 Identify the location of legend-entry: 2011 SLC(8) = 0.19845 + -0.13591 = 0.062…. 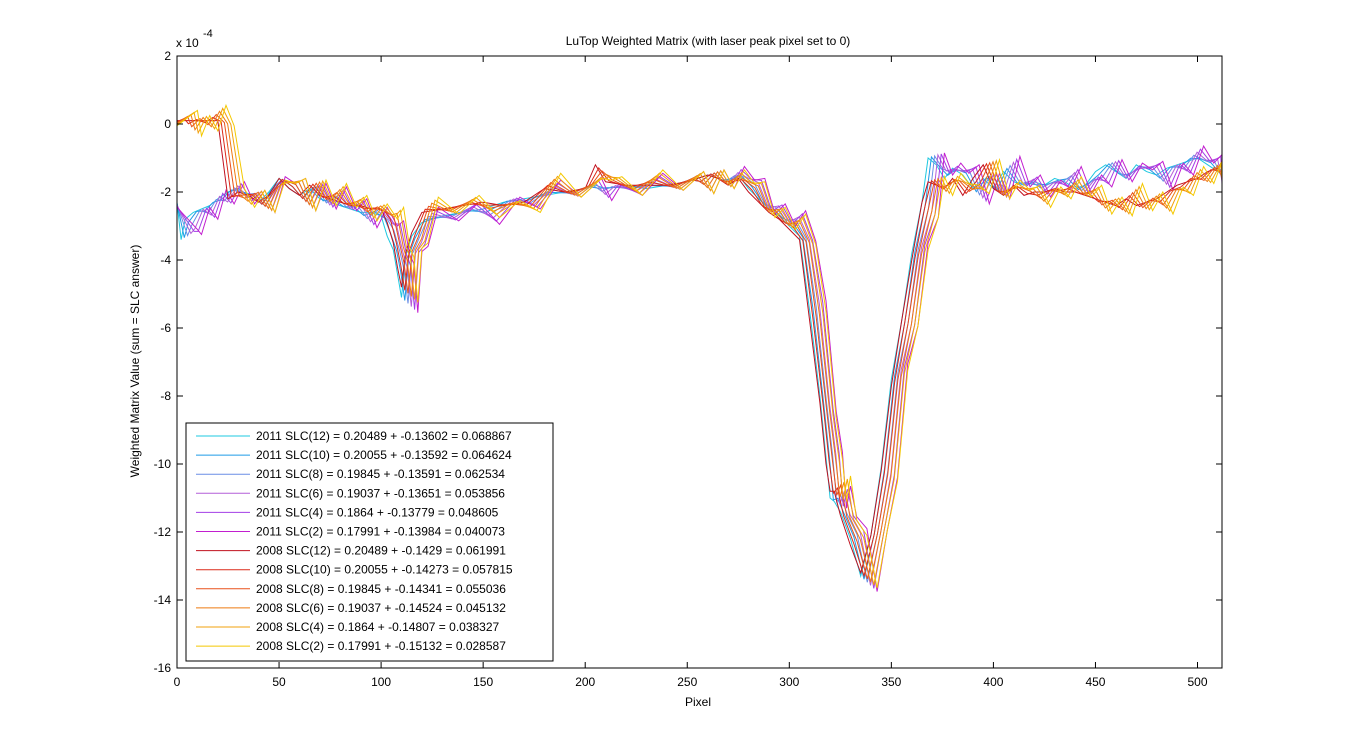
(380, 474).